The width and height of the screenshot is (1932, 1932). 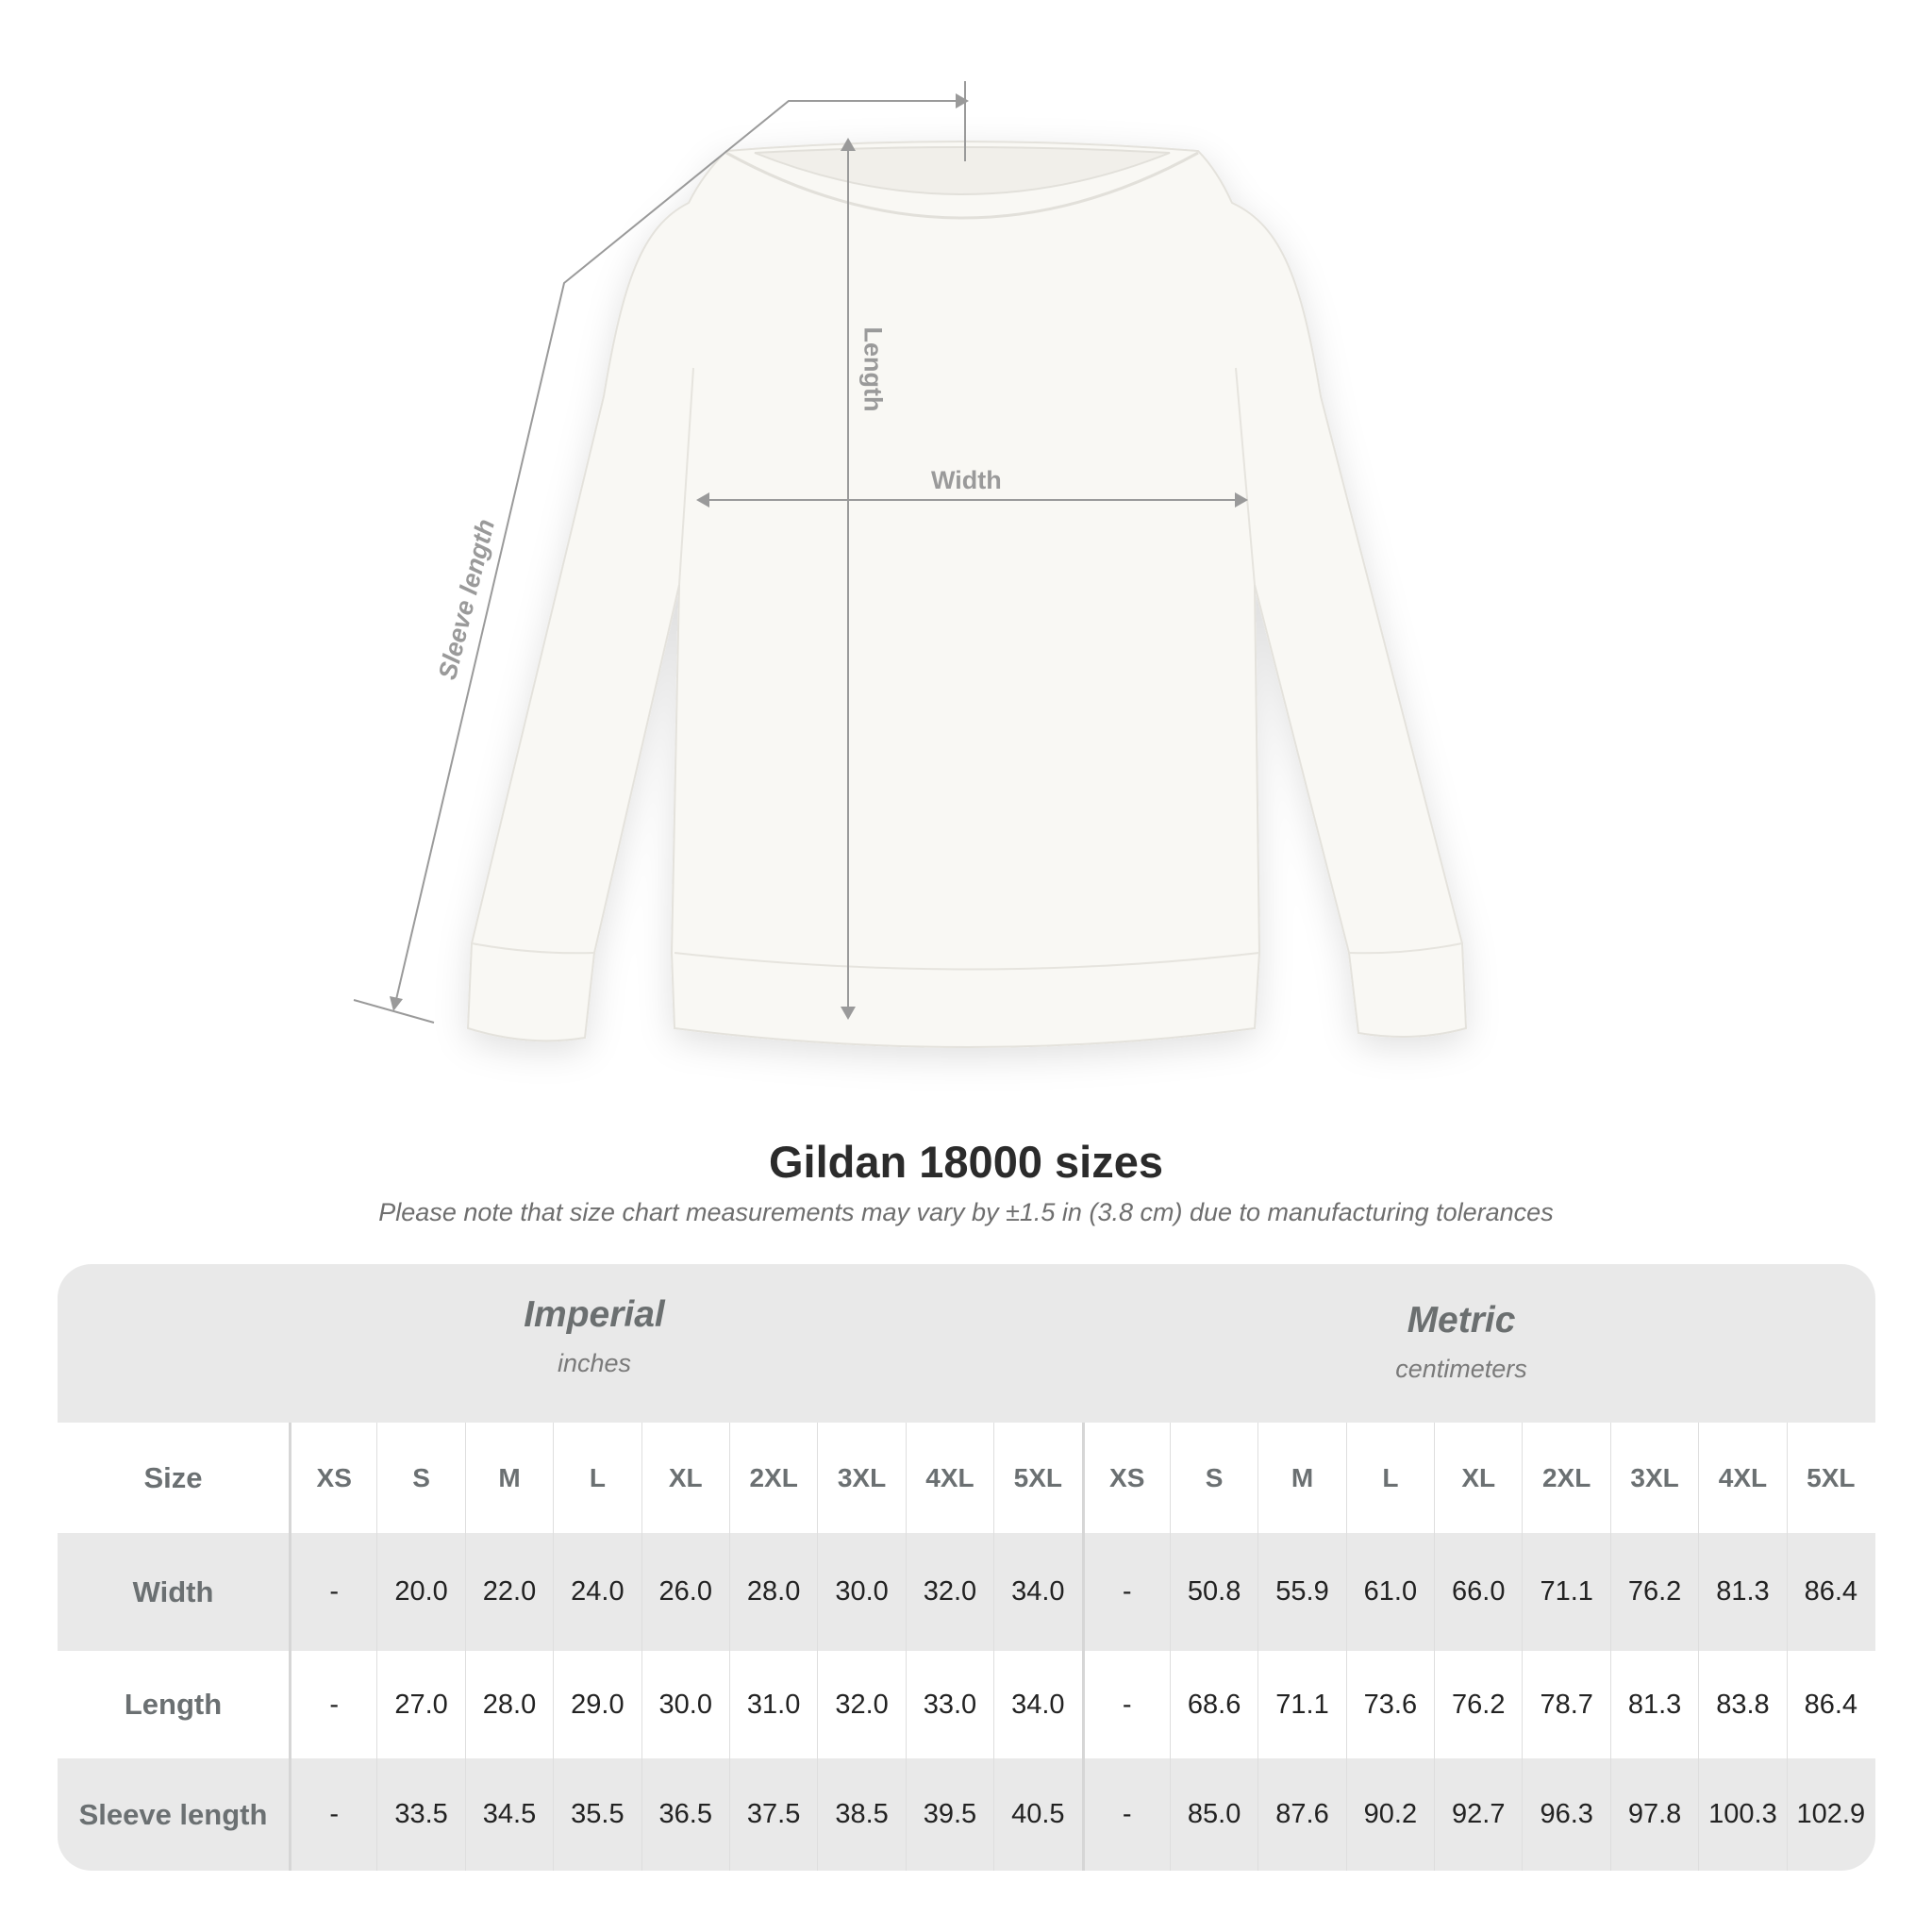 I want to click on table-cell-metric: 92.7, so click(x=1478, y=1814).